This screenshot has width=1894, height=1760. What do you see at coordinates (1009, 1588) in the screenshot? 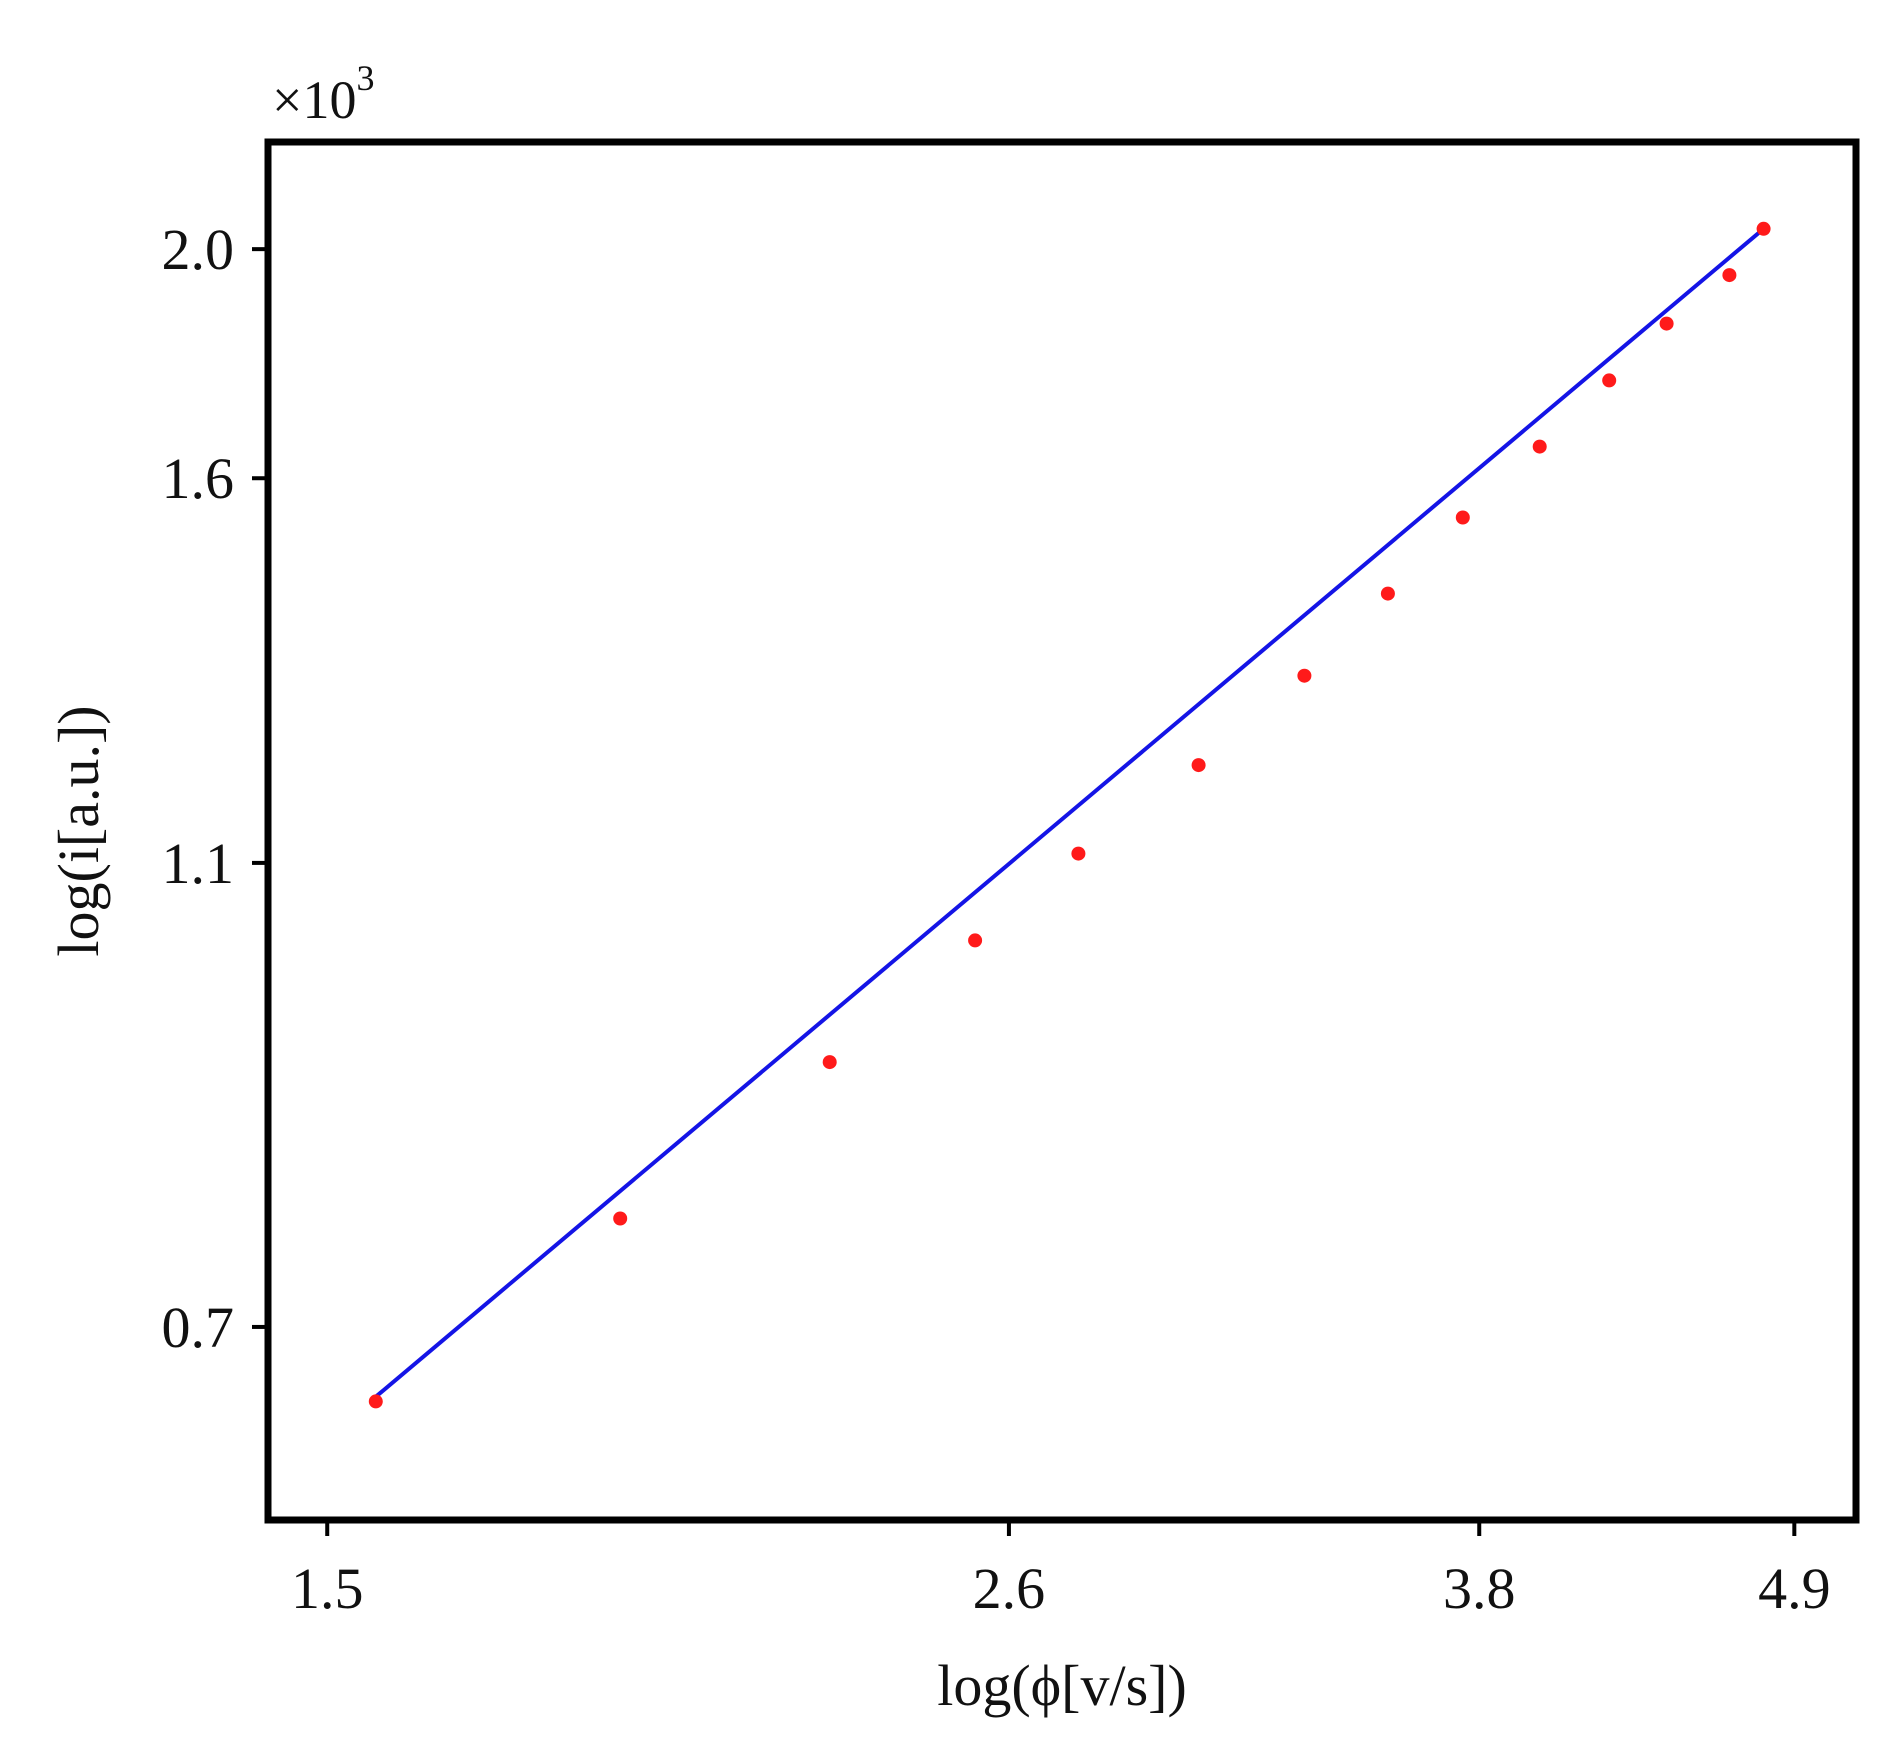
I see `x-tick-label: 2.6` at bounding box center [1009, 1588].